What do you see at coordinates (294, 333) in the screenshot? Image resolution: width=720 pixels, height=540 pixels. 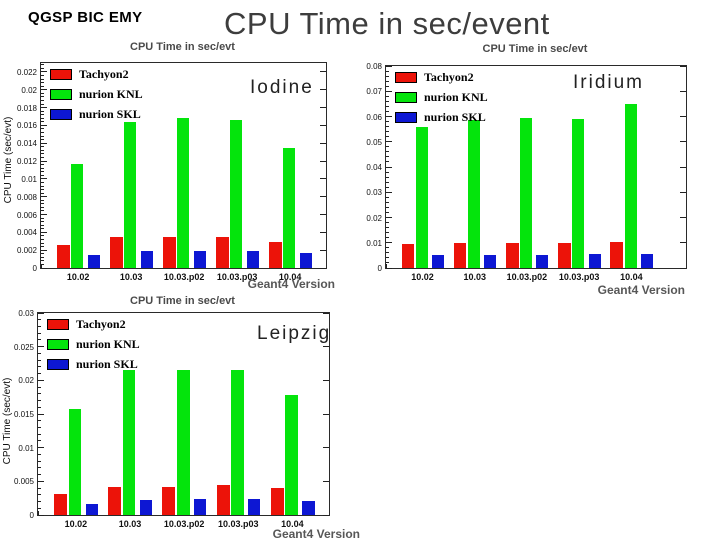 I see `region-label-leipzig: Leipzig` at bounding box center [294, 333].